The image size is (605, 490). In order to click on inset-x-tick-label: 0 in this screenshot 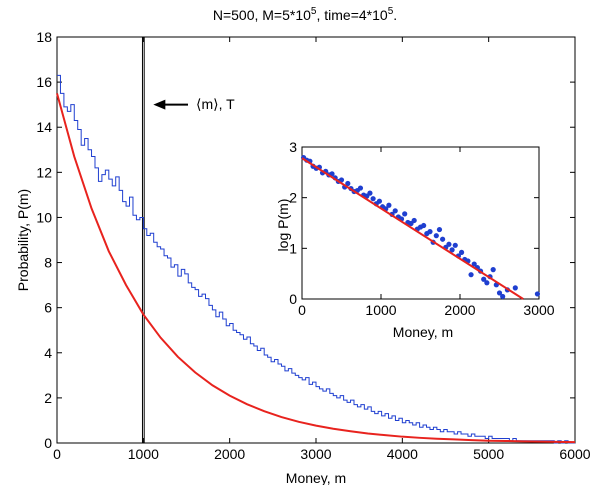, I will do `click(302, 310)`.